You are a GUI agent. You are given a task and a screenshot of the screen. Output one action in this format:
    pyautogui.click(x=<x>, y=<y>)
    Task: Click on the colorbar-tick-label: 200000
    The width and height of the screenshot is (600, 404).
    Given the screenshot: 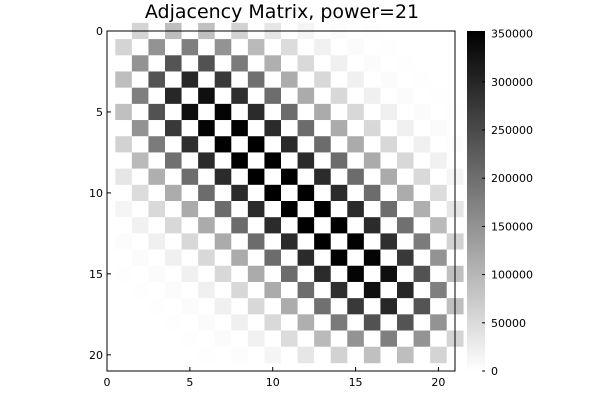 What is the action you would take?
    pyautogui.click(x=512, y=178)
    